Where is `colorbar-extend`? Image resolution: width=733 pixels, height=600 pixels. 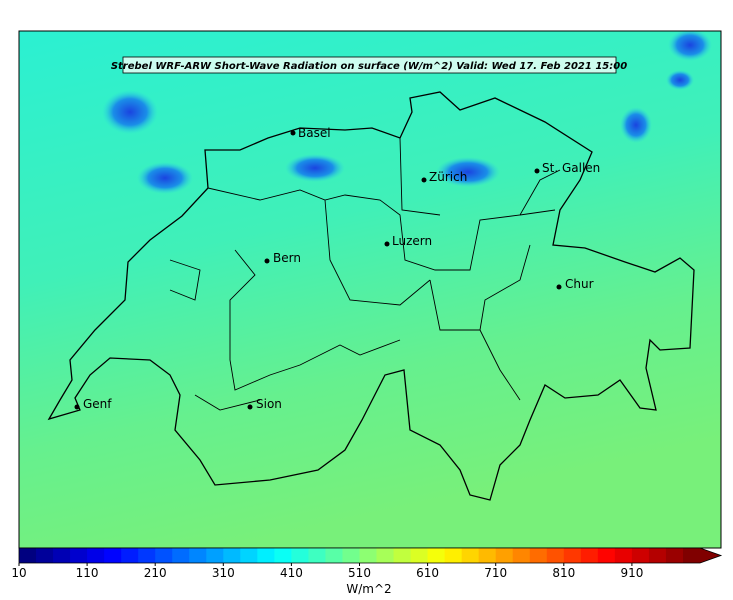 colorbar-extend is located at coordinates (710, 555).